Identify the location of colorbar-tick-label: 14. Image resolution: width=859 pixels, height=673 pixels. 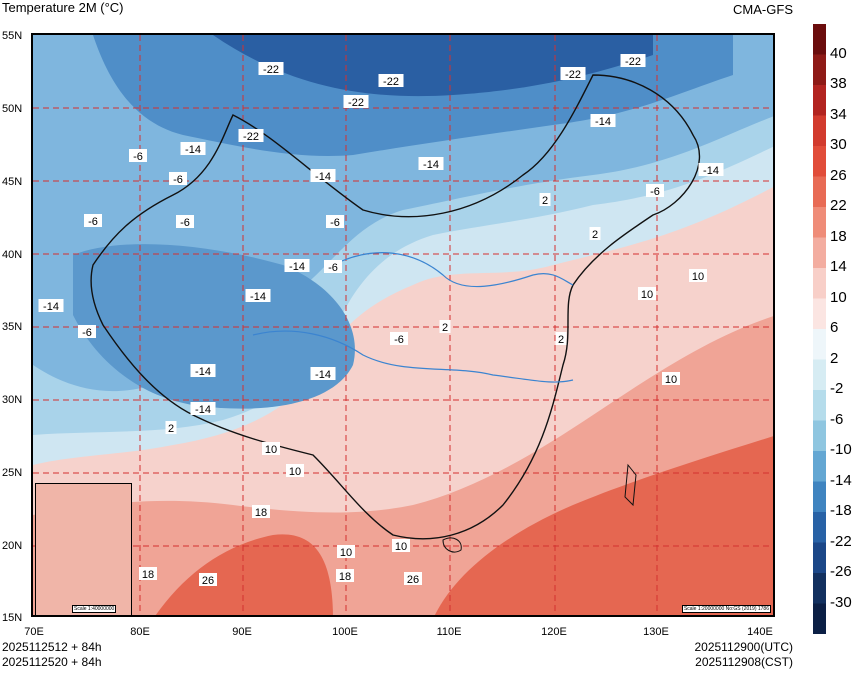
(838, 266).